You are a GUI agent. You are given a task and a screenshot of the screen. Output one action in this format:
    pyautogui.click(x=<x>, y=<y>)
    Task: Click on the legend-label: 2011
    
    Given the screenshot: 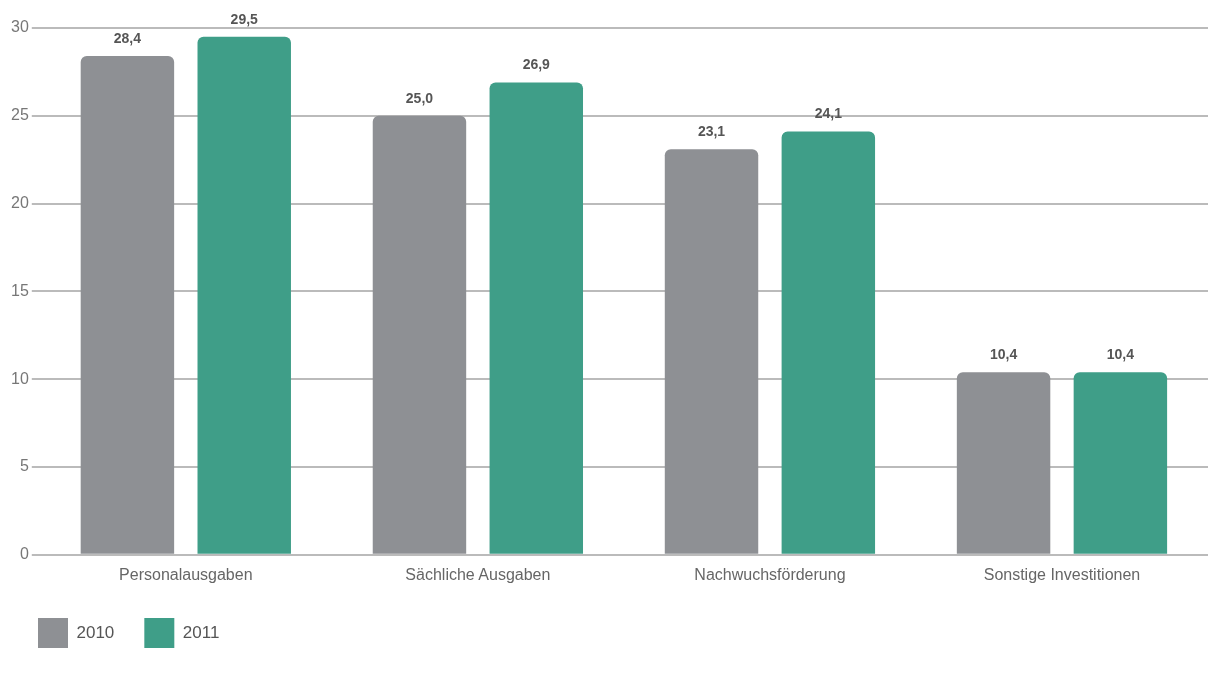 What is the action you would take?
    pyautogui.click(x=201, y=632)
    